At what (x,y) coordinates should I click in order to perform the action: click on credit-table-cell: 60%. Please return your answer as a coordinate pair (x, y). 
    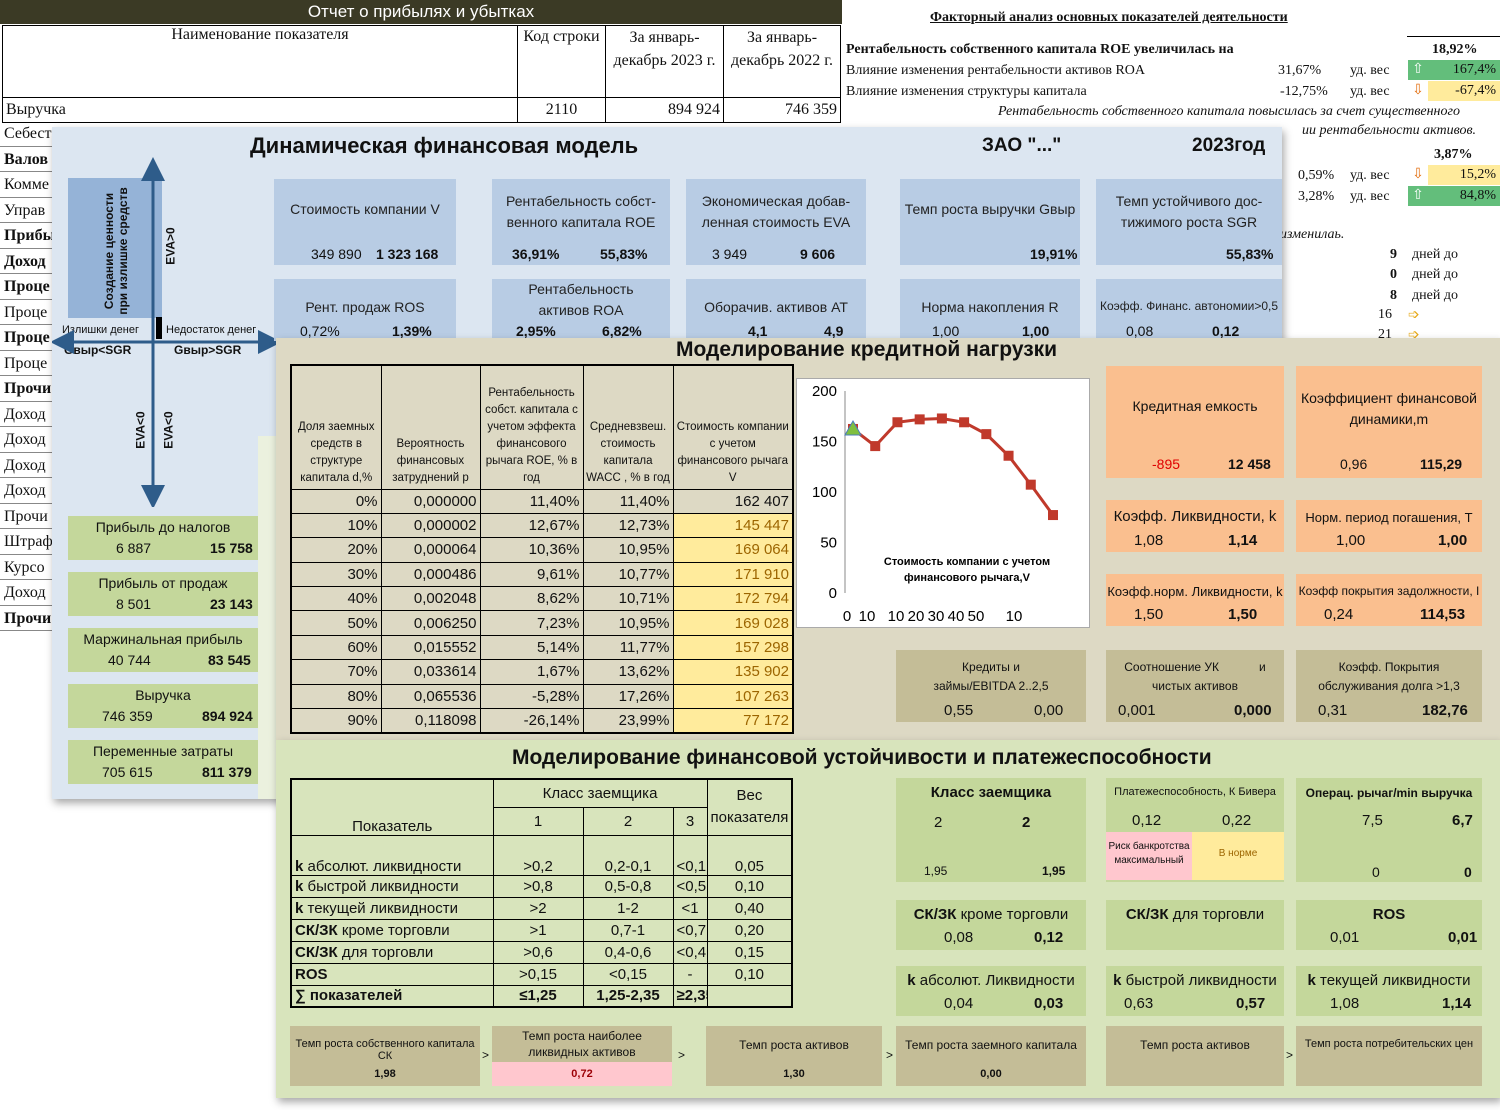
    Looking at the image, I should click on (336, 647).